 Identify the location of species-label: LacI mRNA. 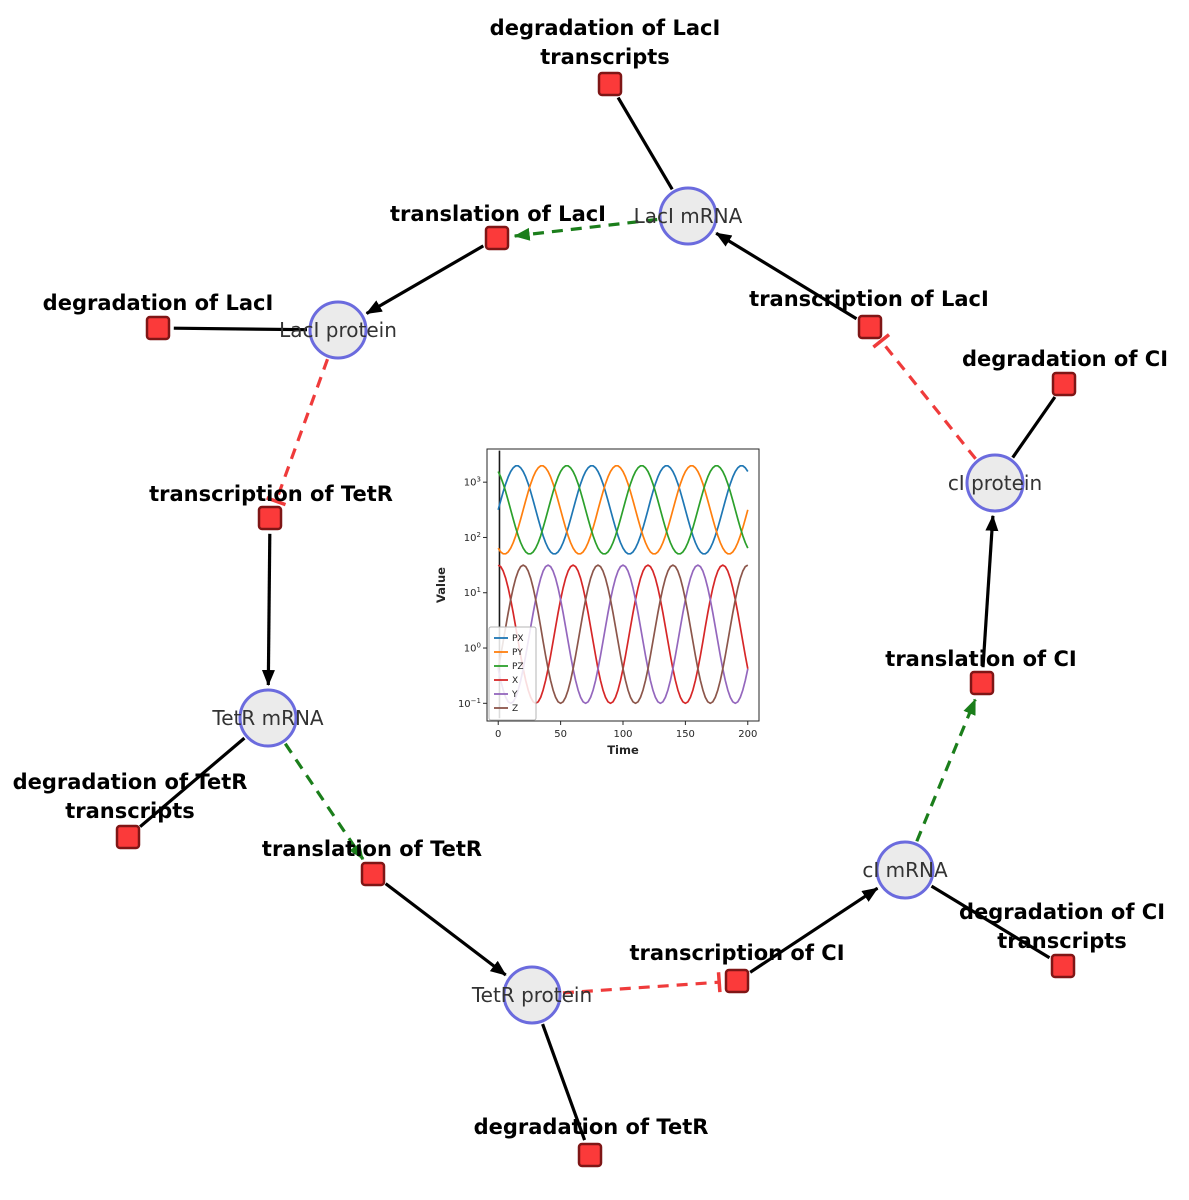
(688, 216).